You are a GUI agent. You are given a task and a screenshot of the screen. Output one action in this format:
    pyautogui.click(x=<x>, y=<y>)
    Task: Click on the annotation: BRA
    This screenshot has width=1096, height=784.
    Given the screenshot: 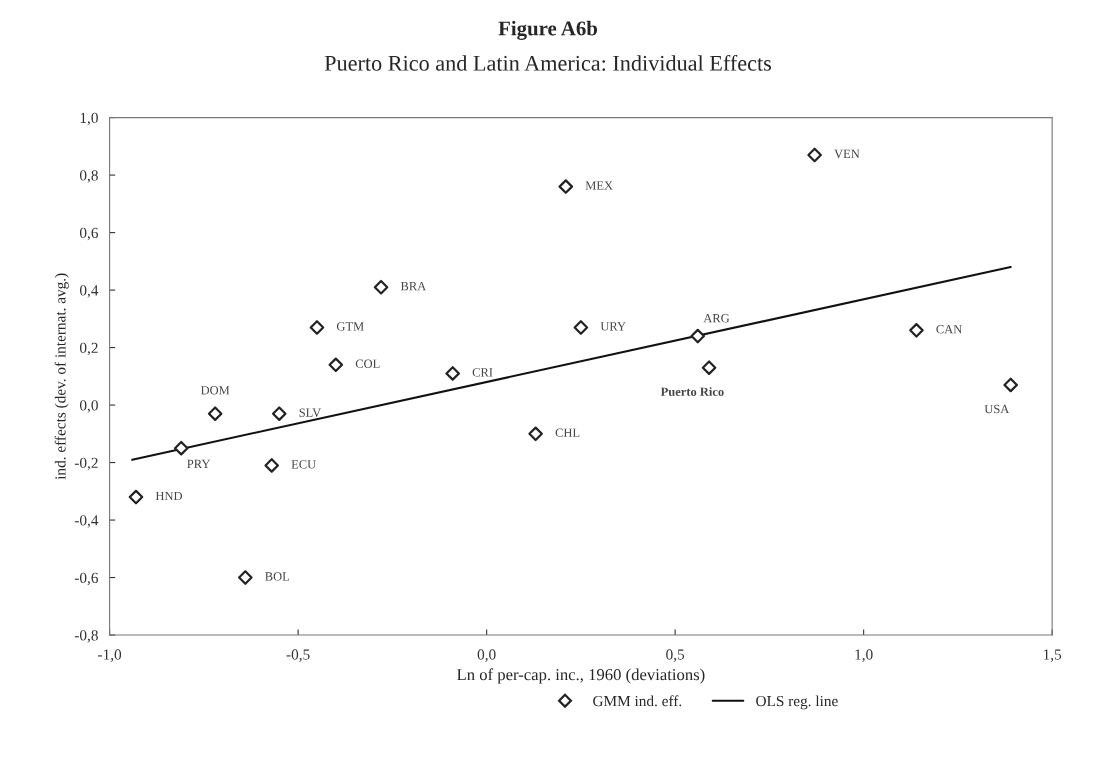 What is the action you would take?
    pyautogui.click(x=413, y=286)
    